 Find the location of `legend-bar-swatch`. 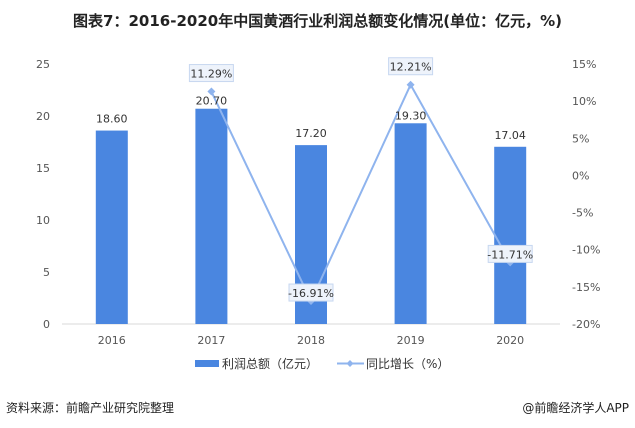

legend-bar-swatch is located at coordinates (207, 363).